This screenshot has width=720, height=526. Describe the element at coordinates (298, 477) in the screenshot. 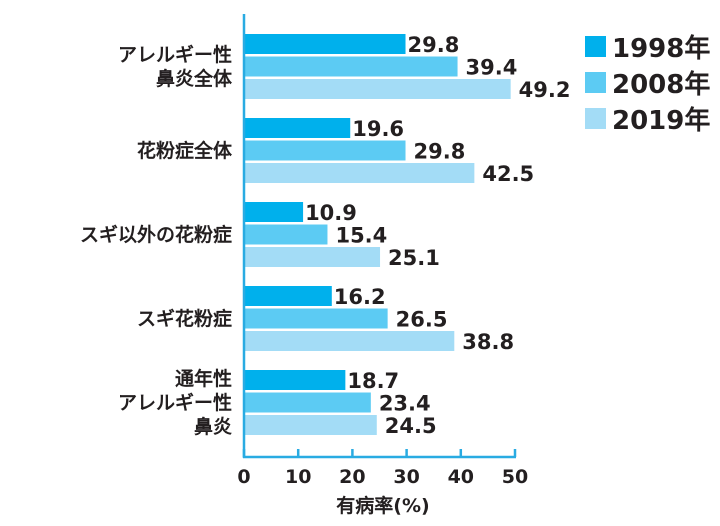

I see `x-tick-label: 10` at that location.